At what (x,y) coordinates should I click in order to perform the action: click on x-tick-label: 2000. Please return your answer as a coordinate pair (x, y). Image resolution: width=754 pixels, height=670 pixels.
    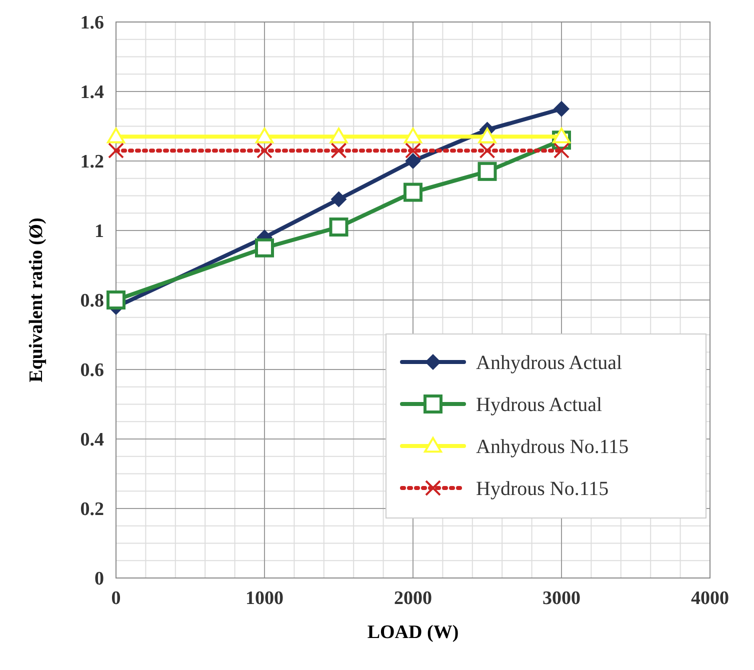
    Looking at the image, I should click on (413, 598).